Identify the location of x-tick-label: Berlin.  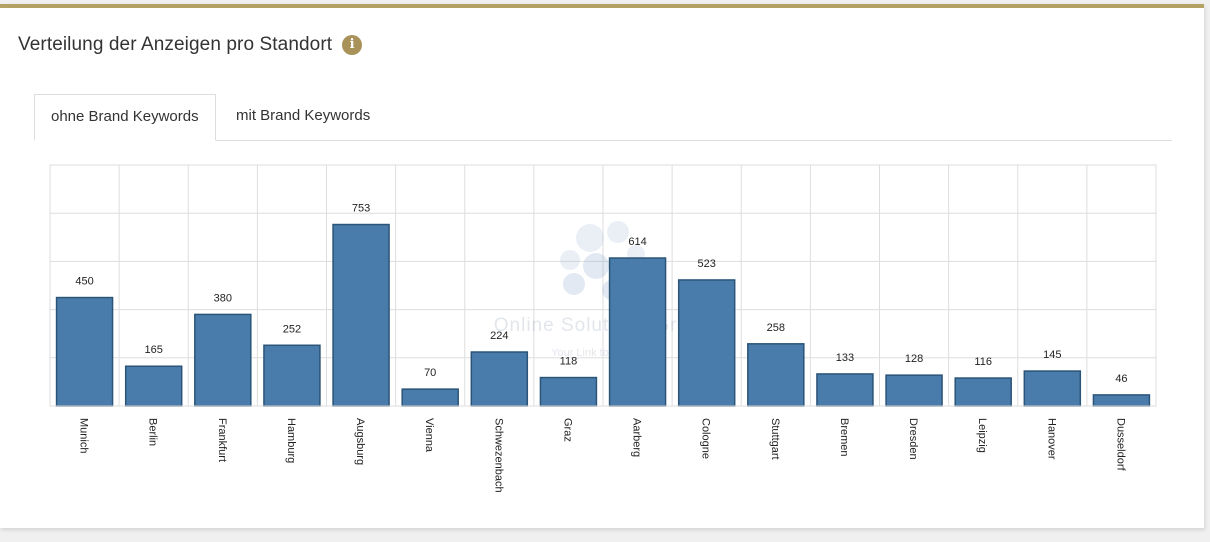
(153, 432).